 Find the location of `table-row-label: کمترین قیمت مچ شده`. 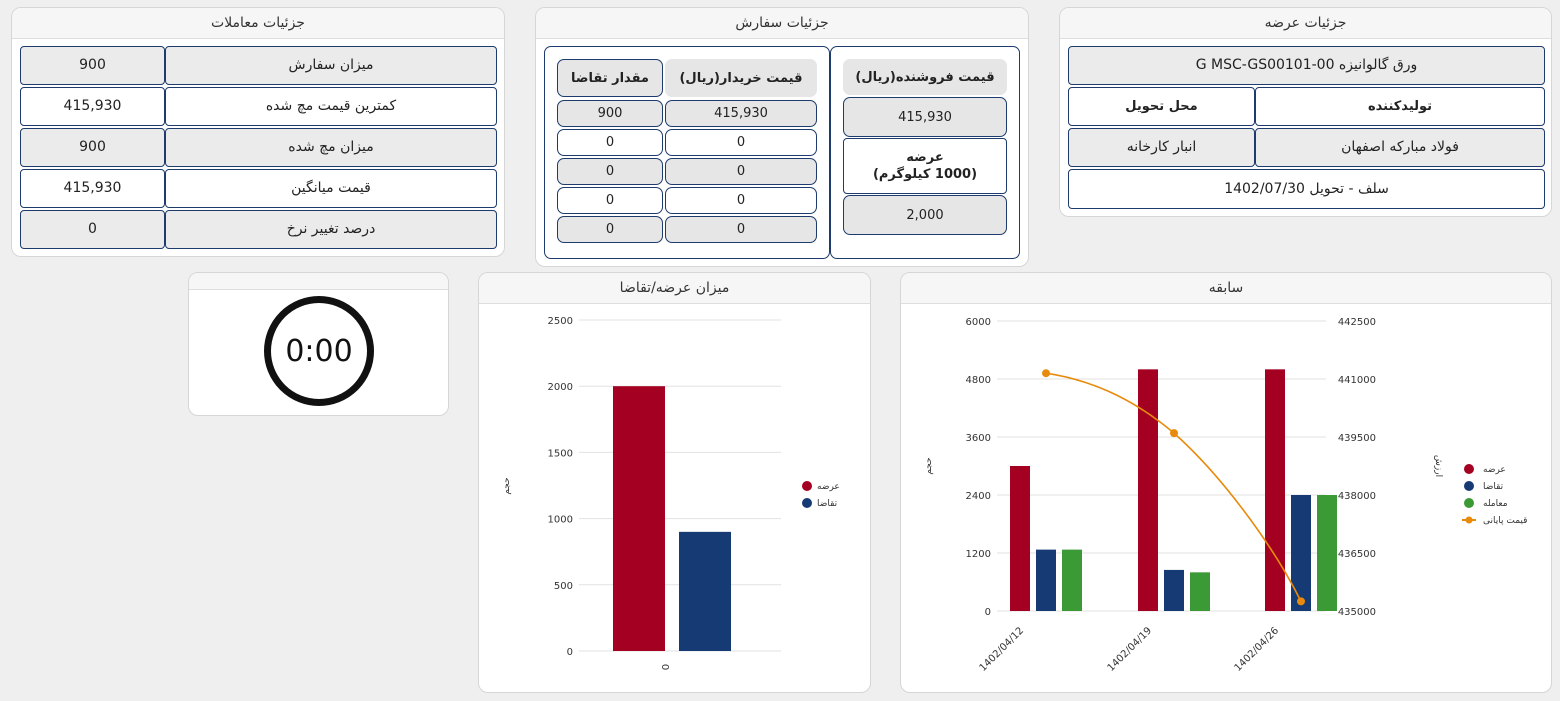

table-row-label: کمترین قیمت مچ شده is located at coordinates (331, 106).